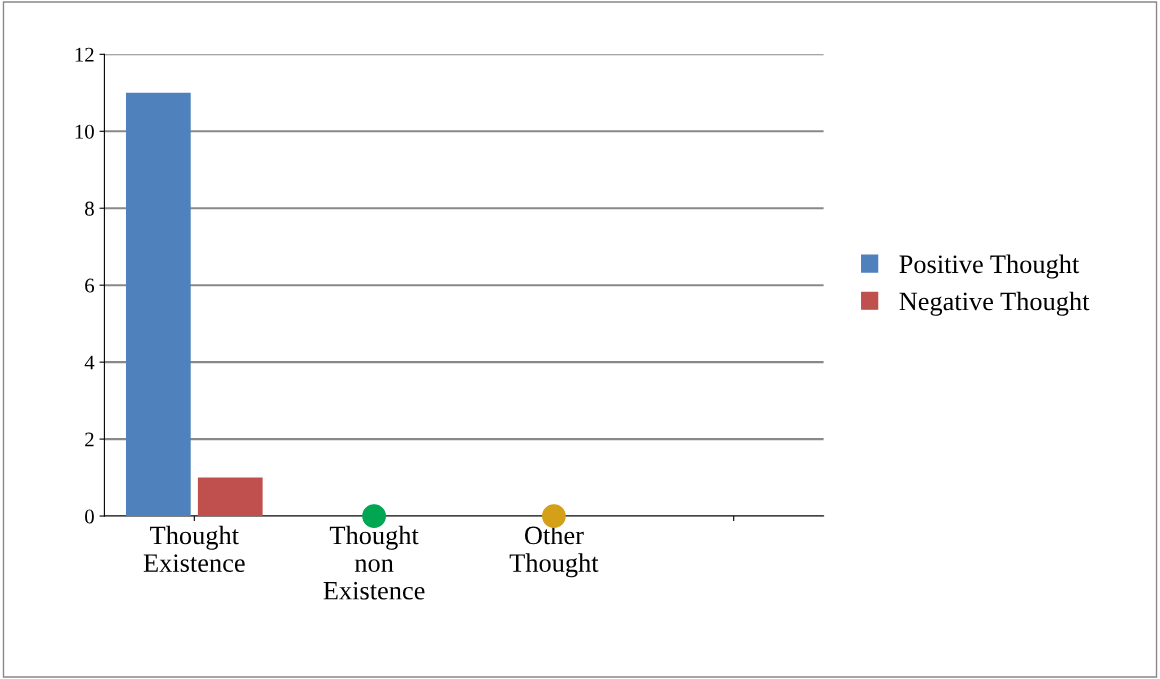 This screenshot has height=679, width=1160. What do you see at coordinates (89, 439) in the screenshot?
I see `y-tick-label: 2` at bounding box center [89, 439].